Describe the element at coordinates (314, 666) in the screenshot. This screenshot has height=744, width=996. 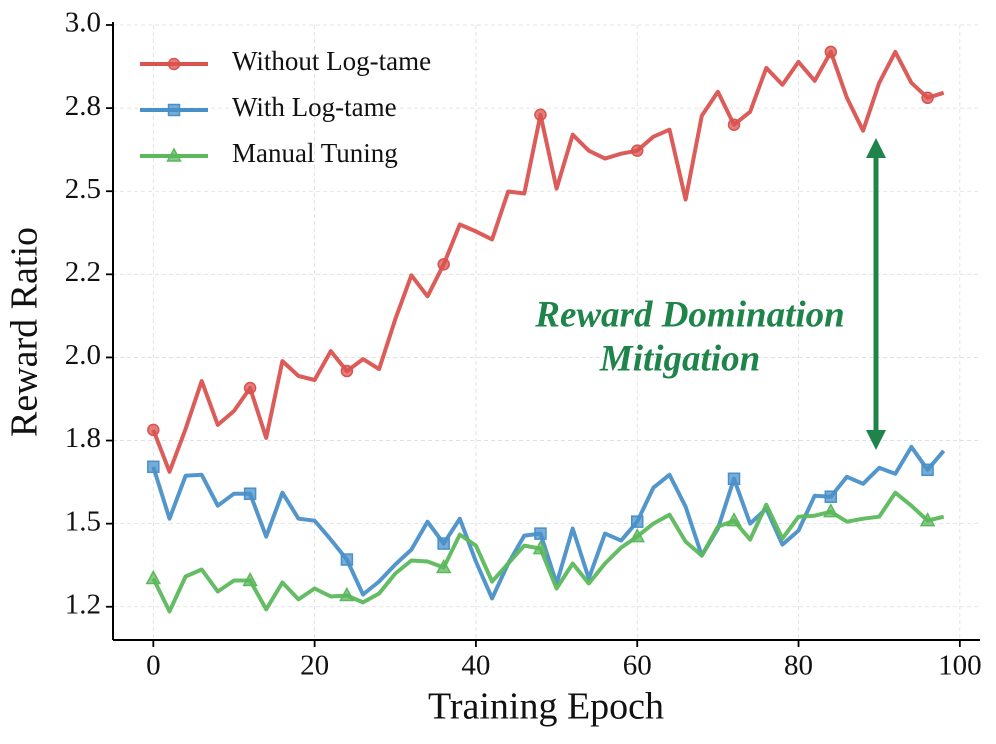
I see `x-tick-label: 20` at that location.